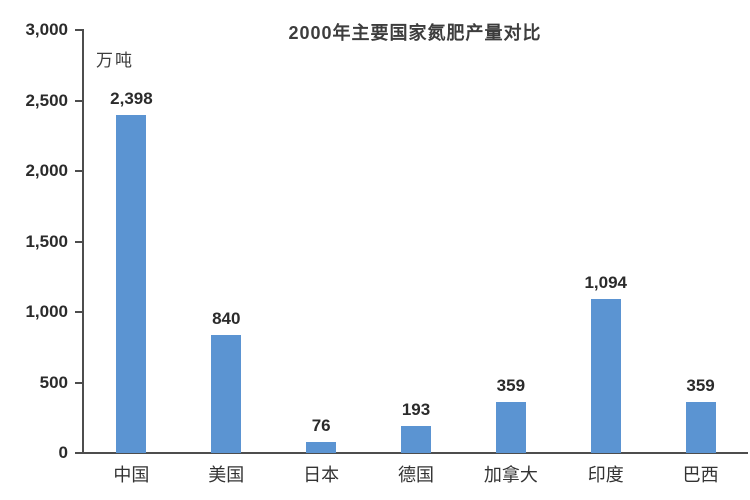 This screenshot has width=750, height=500. I want to click on category-label: 中国, so click(131, 475).